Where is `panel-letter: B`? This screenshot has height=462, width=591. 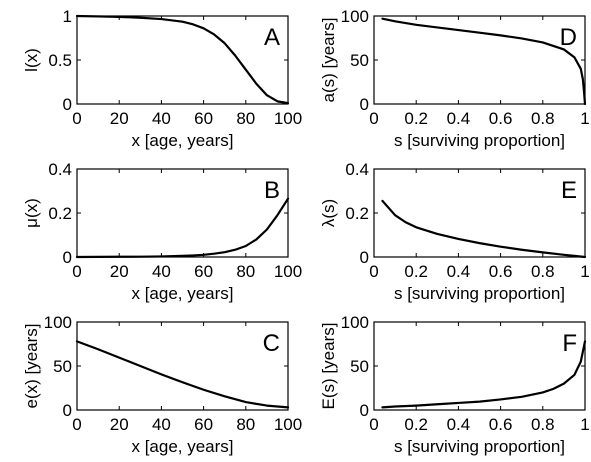 panel-letter: B is located at coordinates (272, 190).